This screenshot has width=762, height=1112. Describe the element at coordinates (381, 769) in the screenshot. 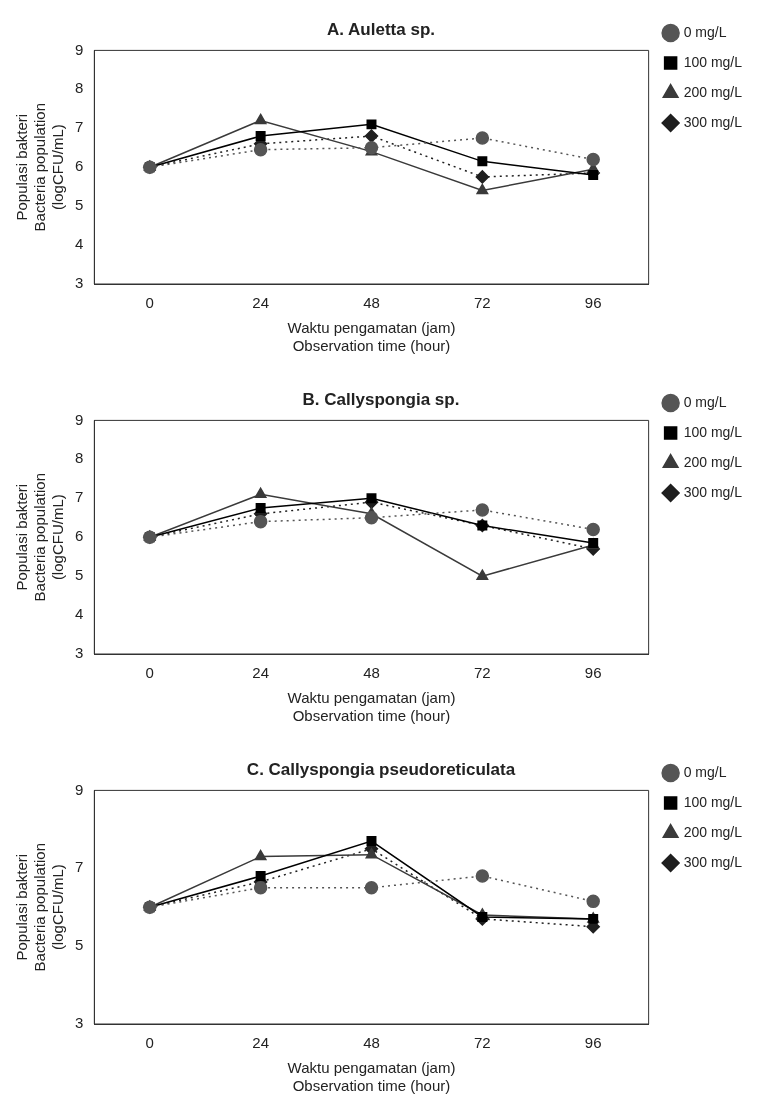

I see `chart-title: C. Callyspongia pseudoreticulata` at that location.